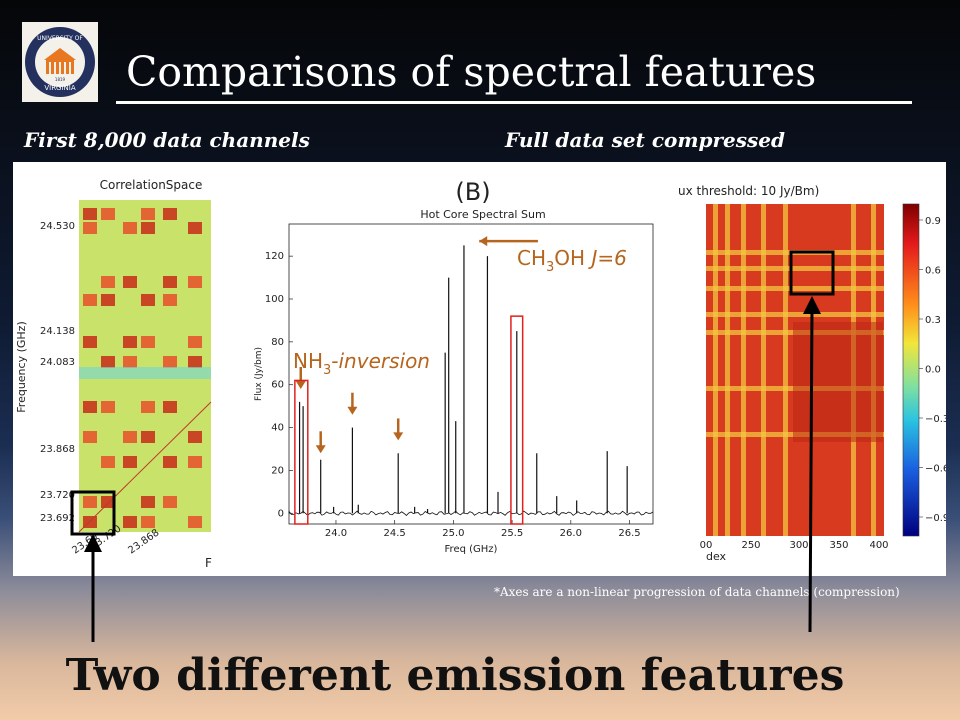 This screenshot has height=720, width=960. What do you see at coordinates (21, 366) in the screenshot?
I see `left-plot-ylabel: Frequency (GHz)` at bounding box center [21, 366].